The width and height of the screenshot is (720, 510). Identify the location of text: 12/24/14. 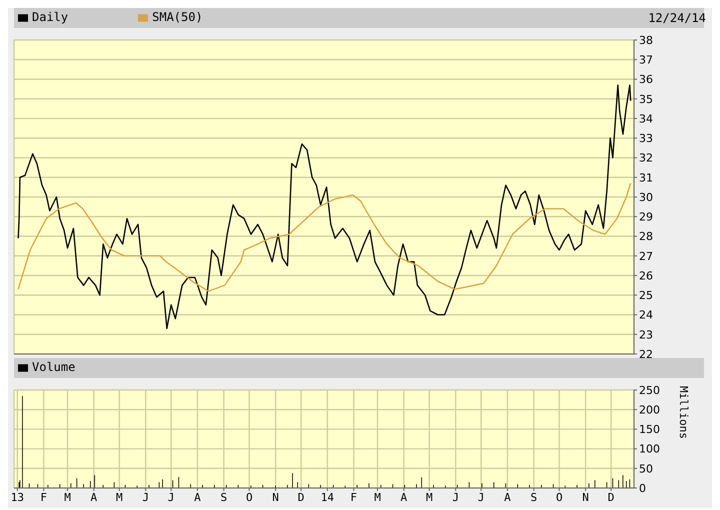
(677, 18).